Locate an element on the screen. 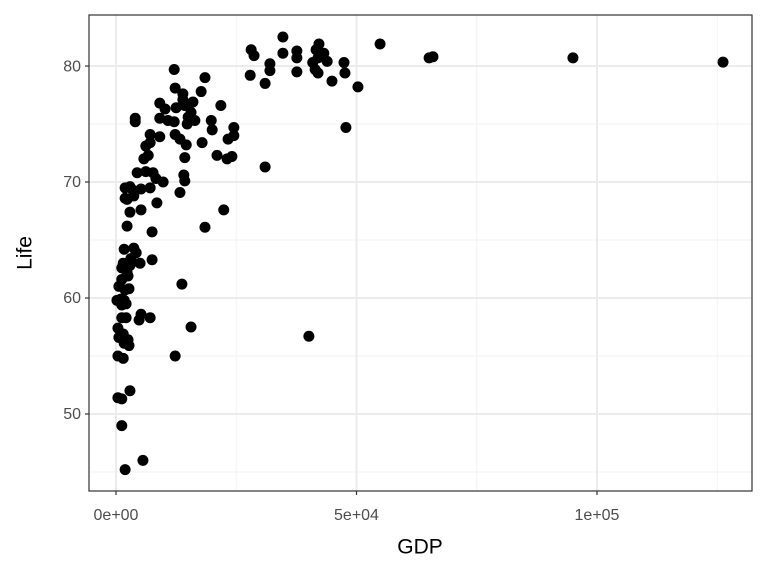  x-axis-title: GDP is located at coordinates (420, 547).